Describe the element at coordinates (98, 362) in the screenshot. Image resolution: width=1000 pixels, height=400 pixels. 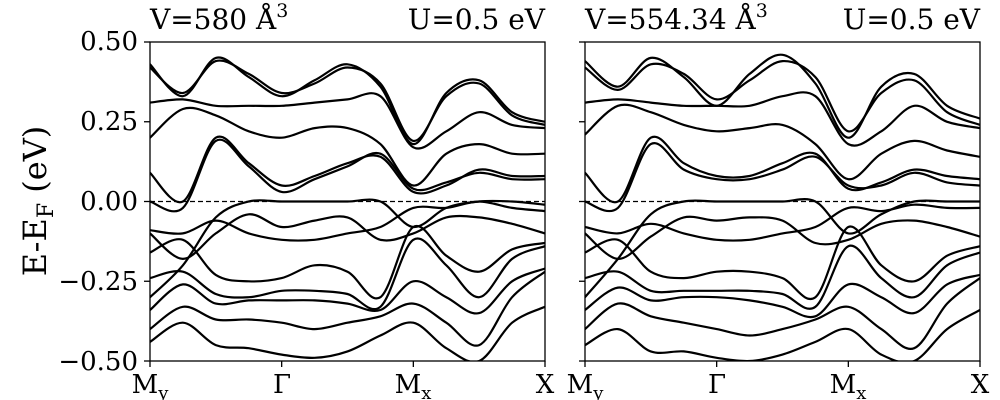
I see `y-tick-label: −0.50` at that location.